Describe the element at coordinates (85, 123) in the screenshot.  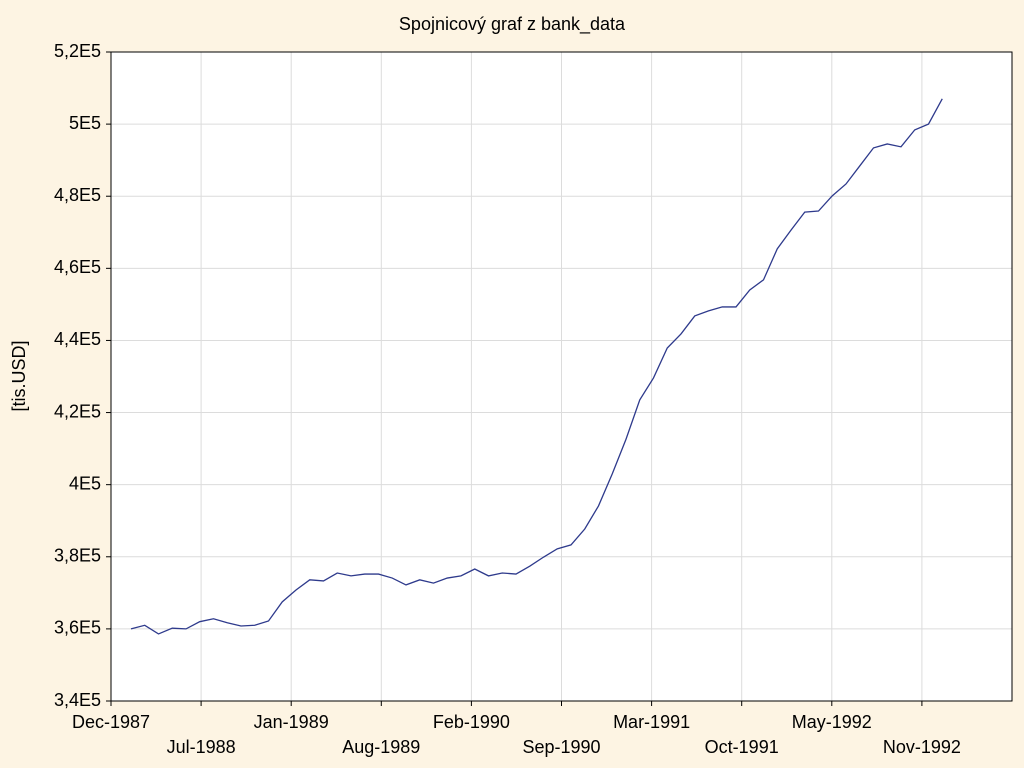
I see `y-tick-label: 5E5` at that location.